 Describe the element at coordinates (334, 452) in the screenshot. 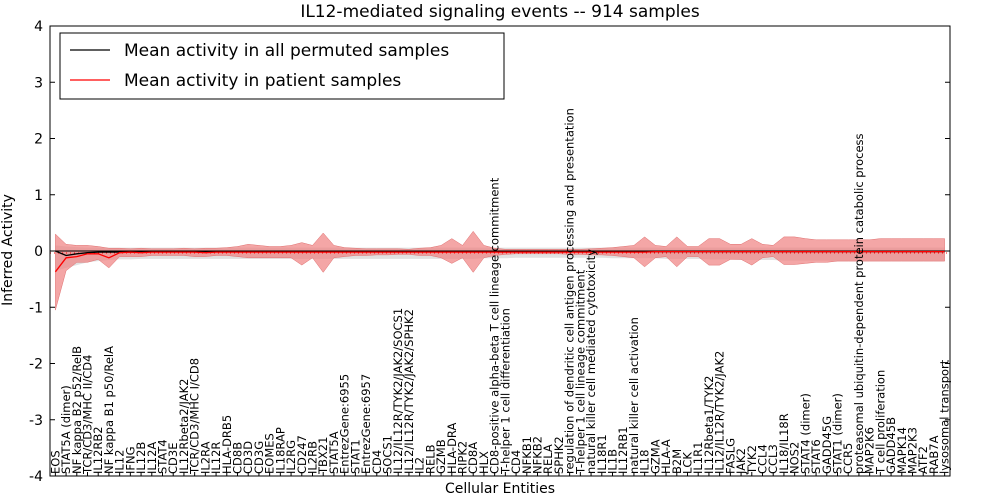

I see `x-tick-label: STAT5A` at that location.